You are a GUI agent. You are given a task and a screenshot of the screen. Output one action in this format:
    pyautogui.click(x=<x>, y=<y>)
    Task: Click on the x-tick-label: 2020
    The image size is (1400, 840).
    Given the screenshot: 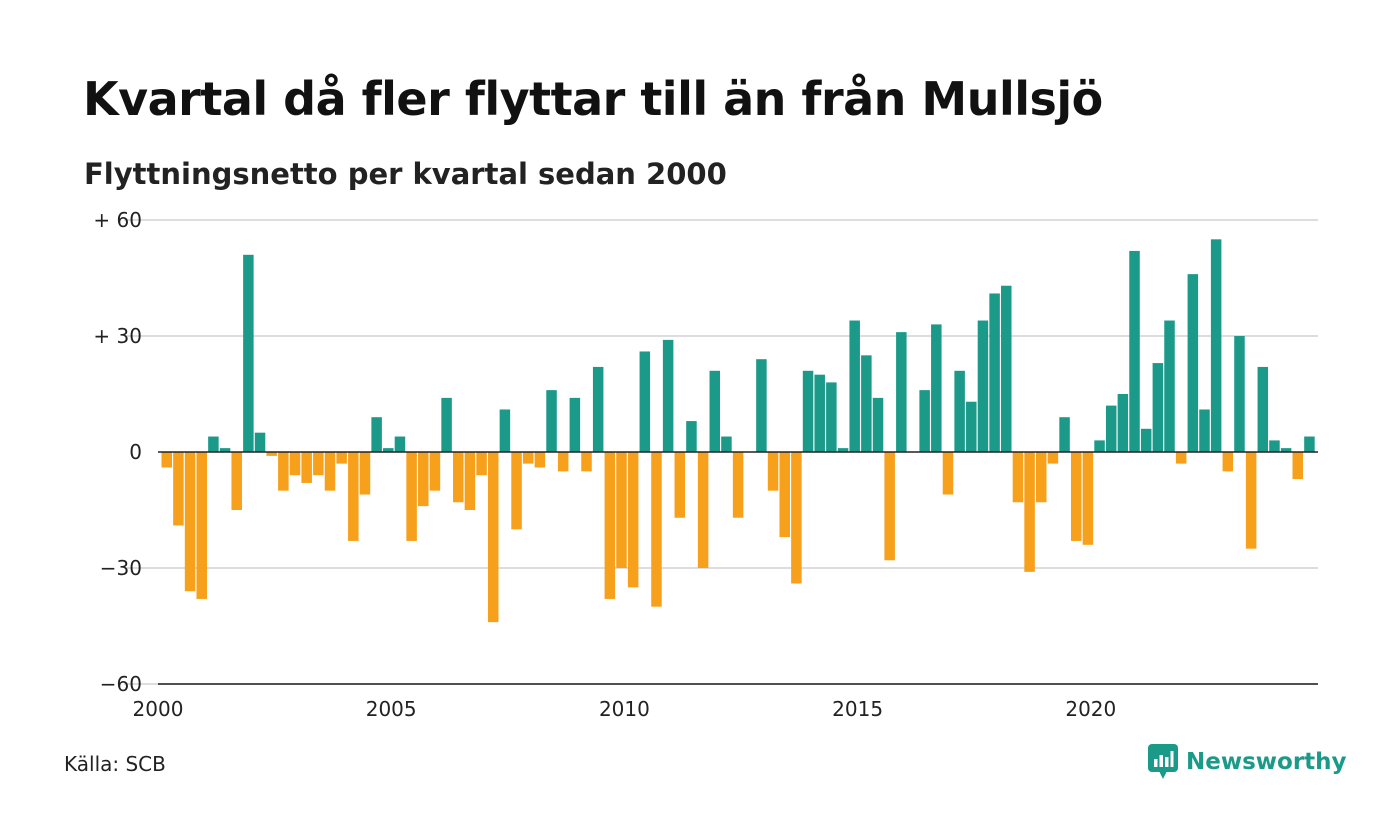 What is the action you would take?
    pyautogui.click(x=1090, y=709)
    